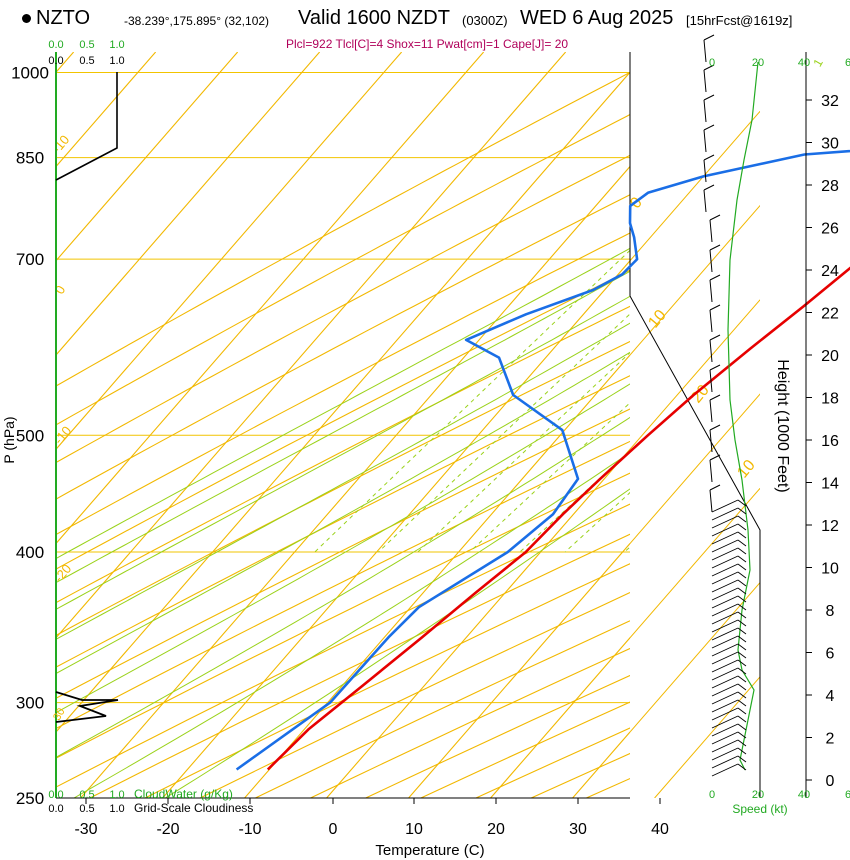  Describe the element at coordinates (333, 829) in the screenshot. I see `x-tick-label: 0` at that location.